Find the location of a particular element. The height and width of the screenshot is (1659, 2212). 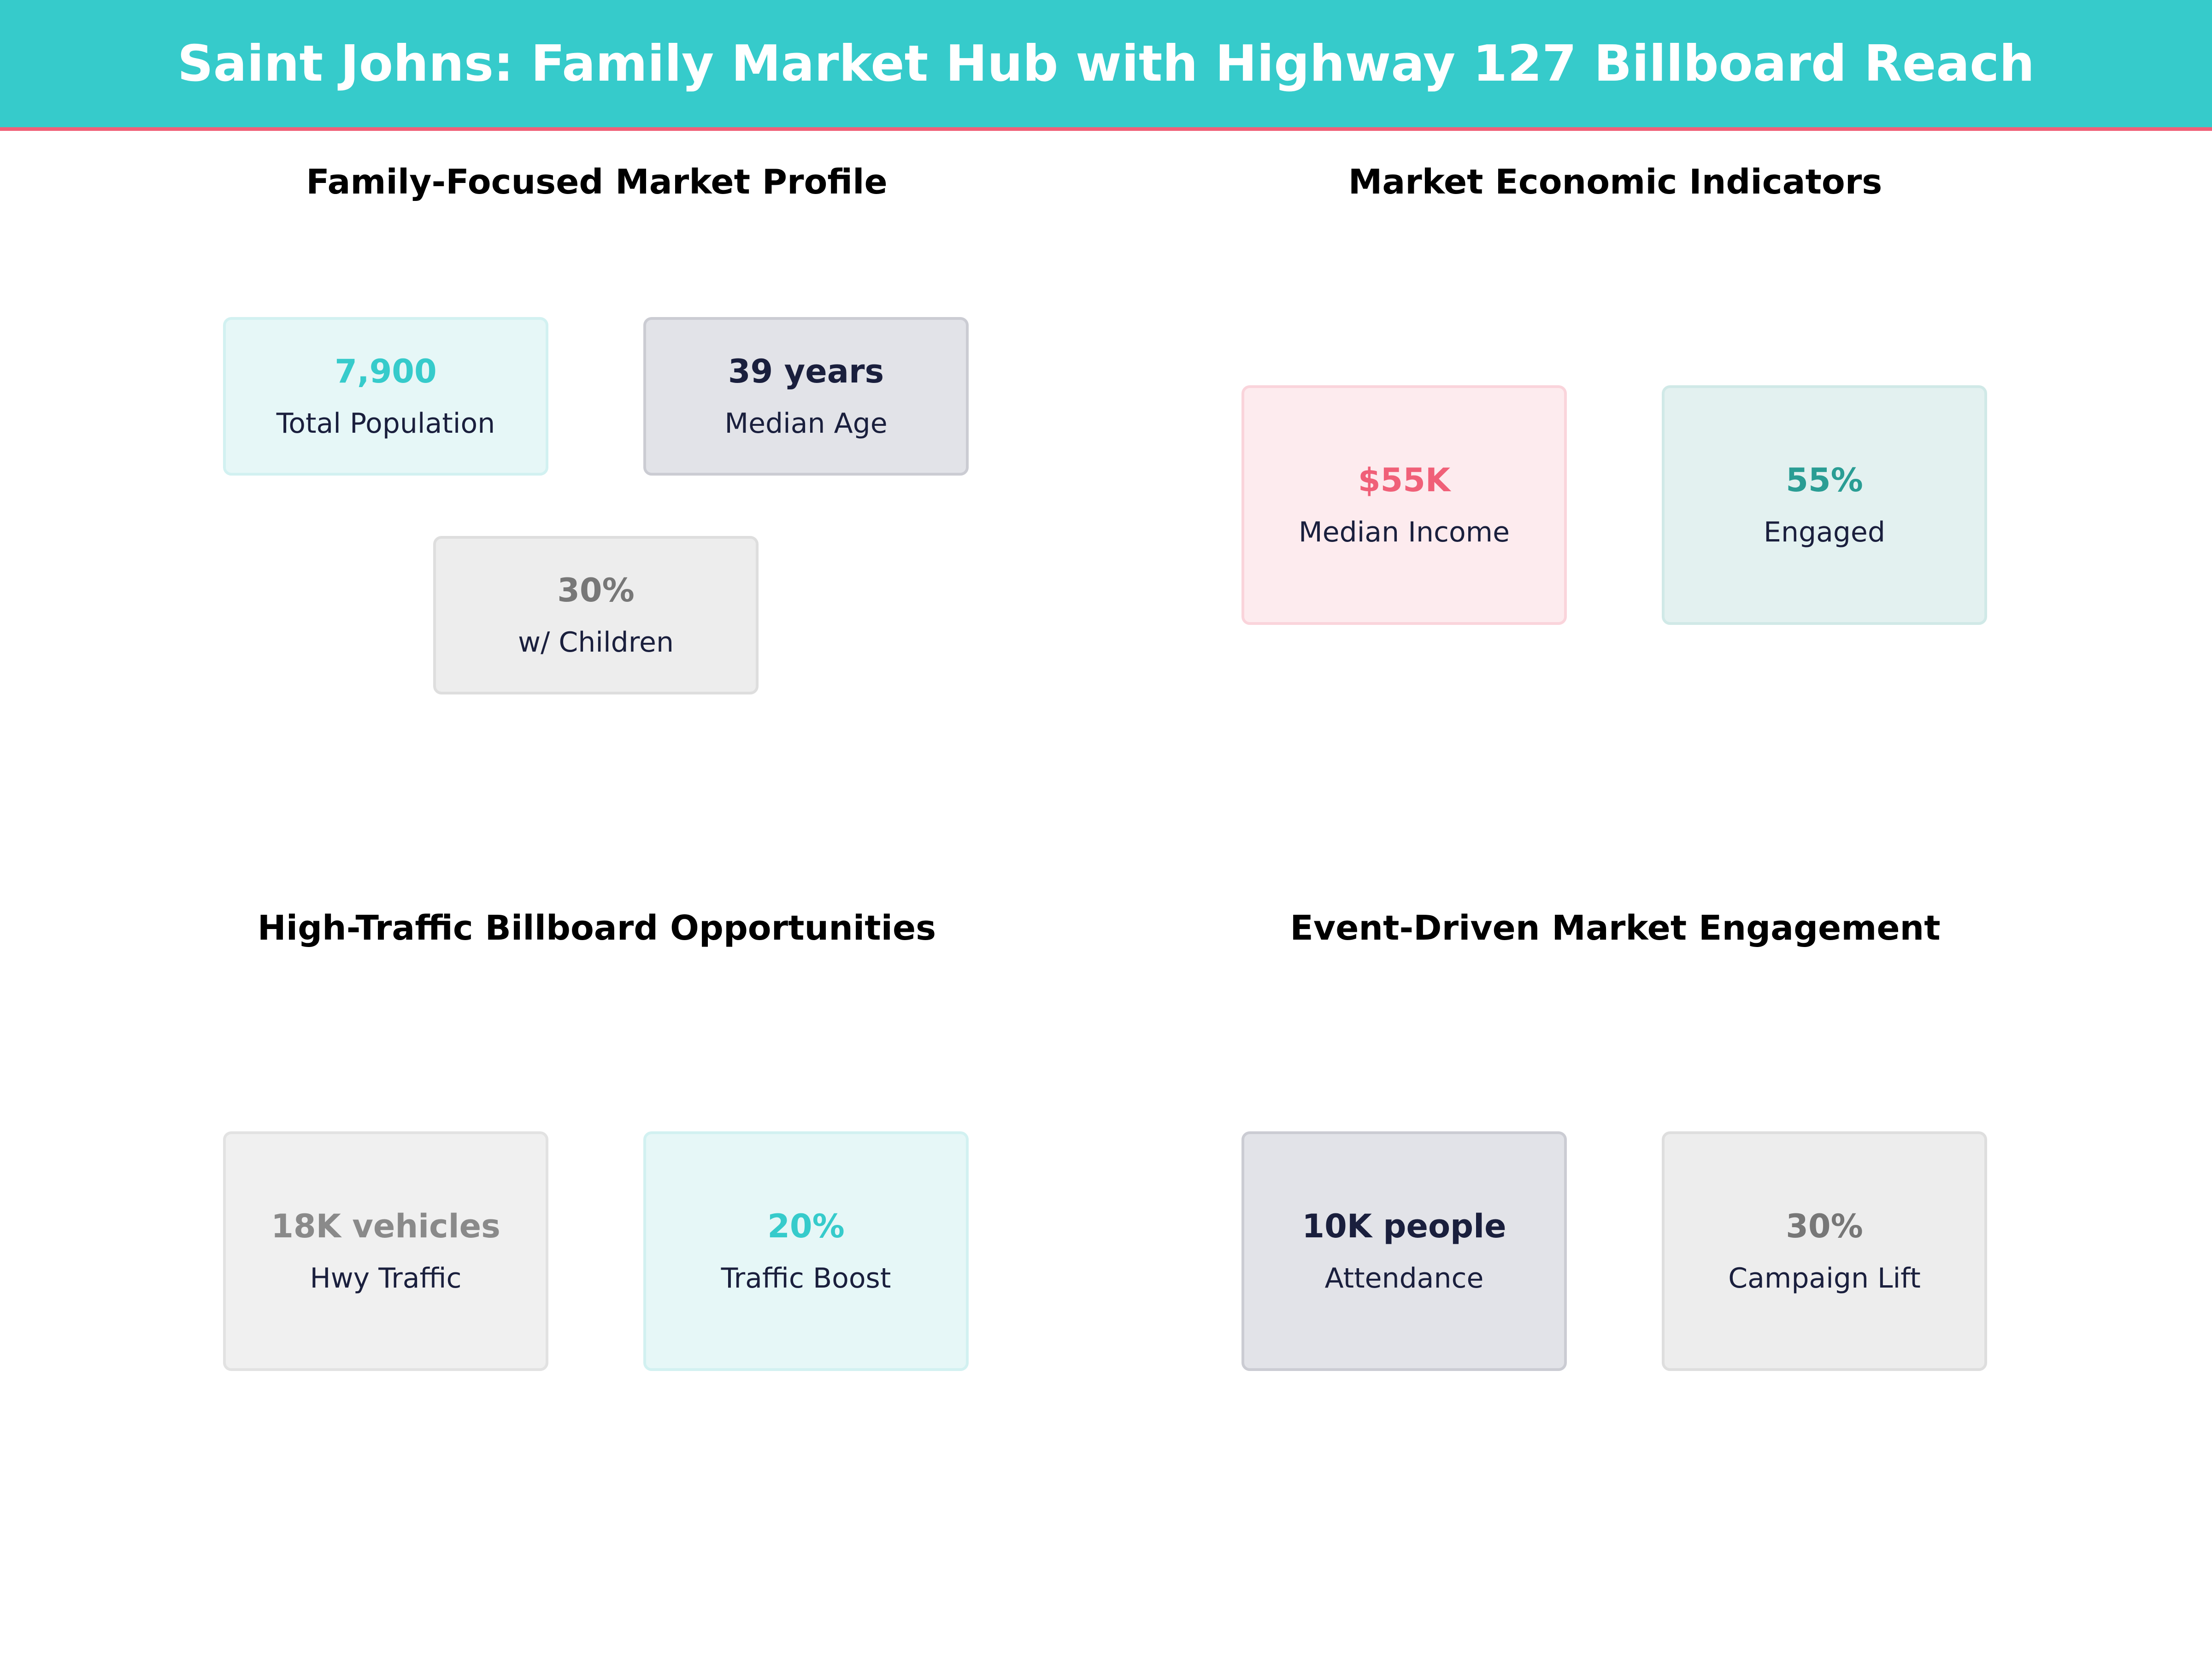

stat-label: Campaign Lift is located at coordinates (1824, 1278).